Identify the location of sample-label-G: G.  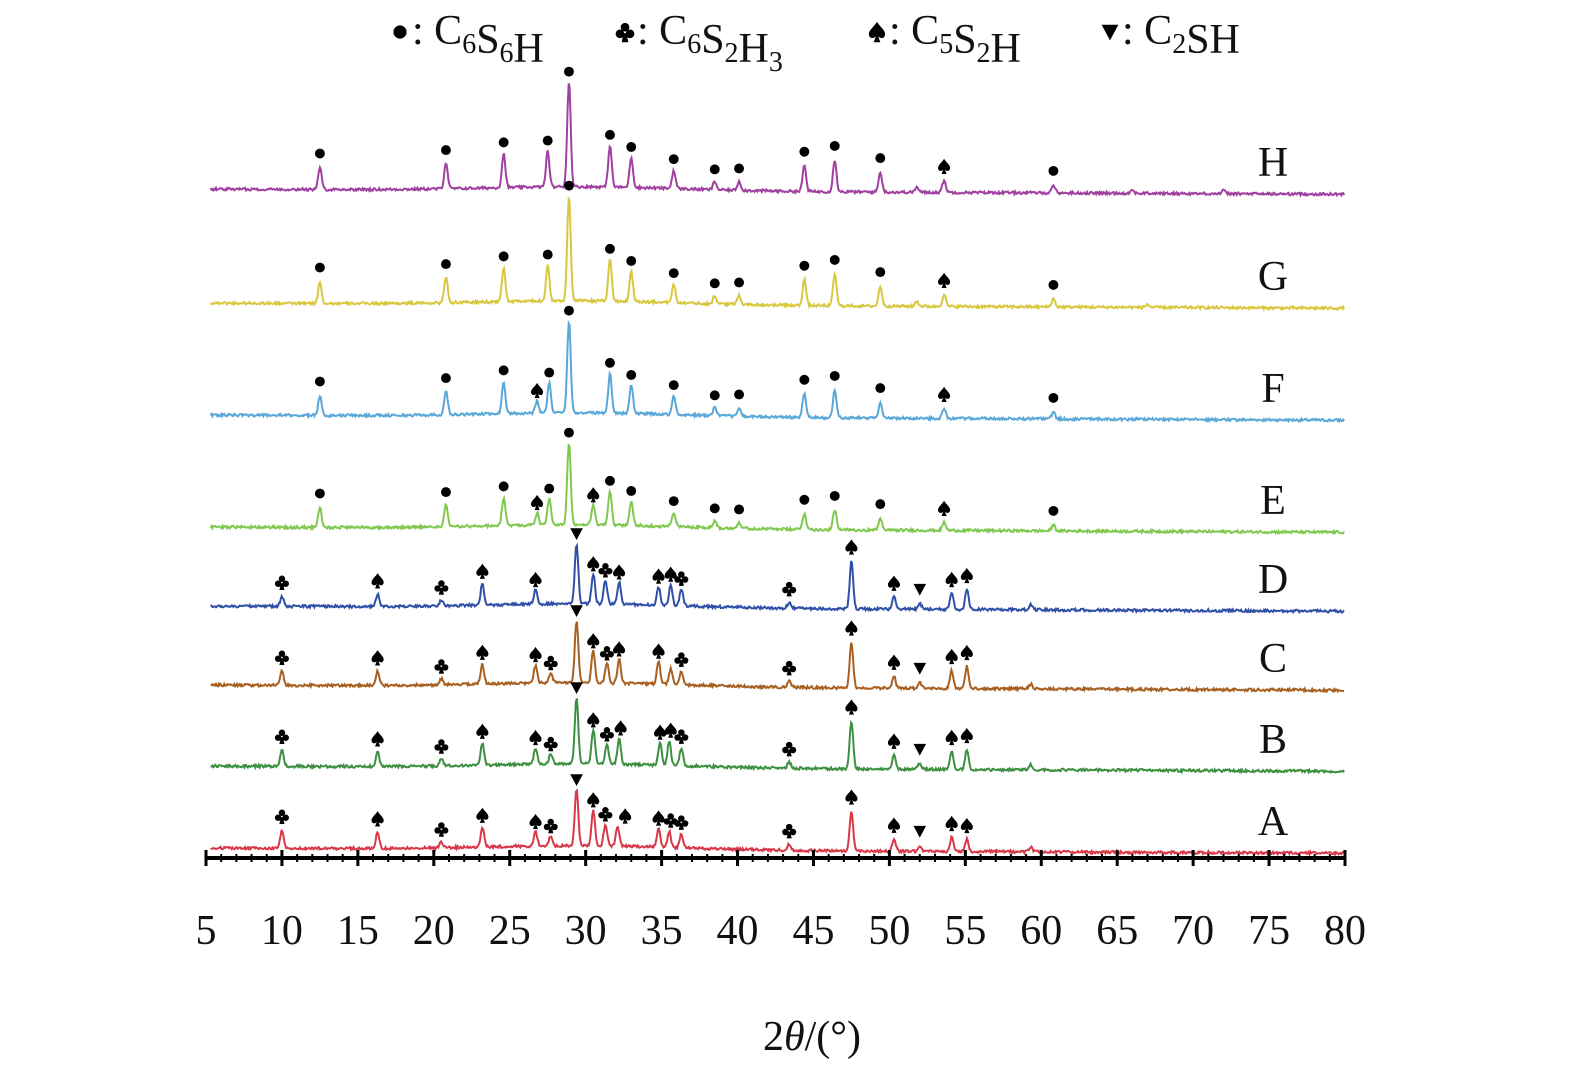
(1273, 277).